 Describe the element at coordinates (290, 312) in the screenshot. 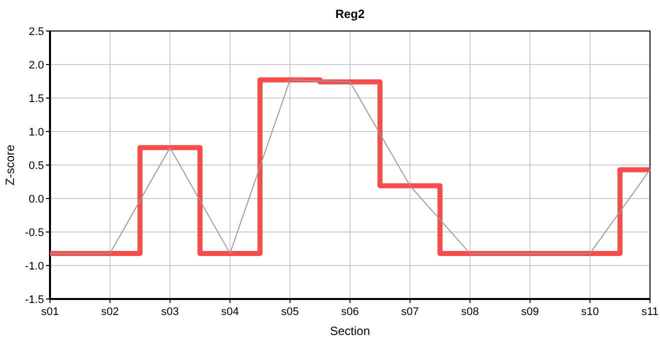

I see `x-tick-label: s05` at that location.